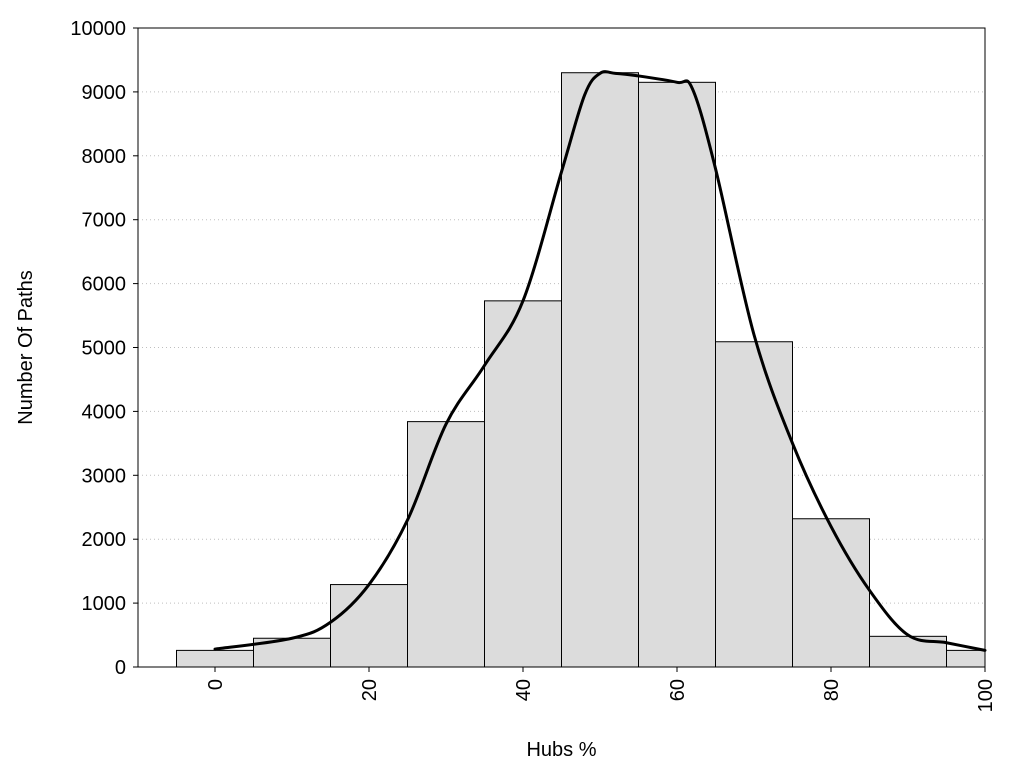  I want to click on x-tick-label: 0, so click(216, 684).